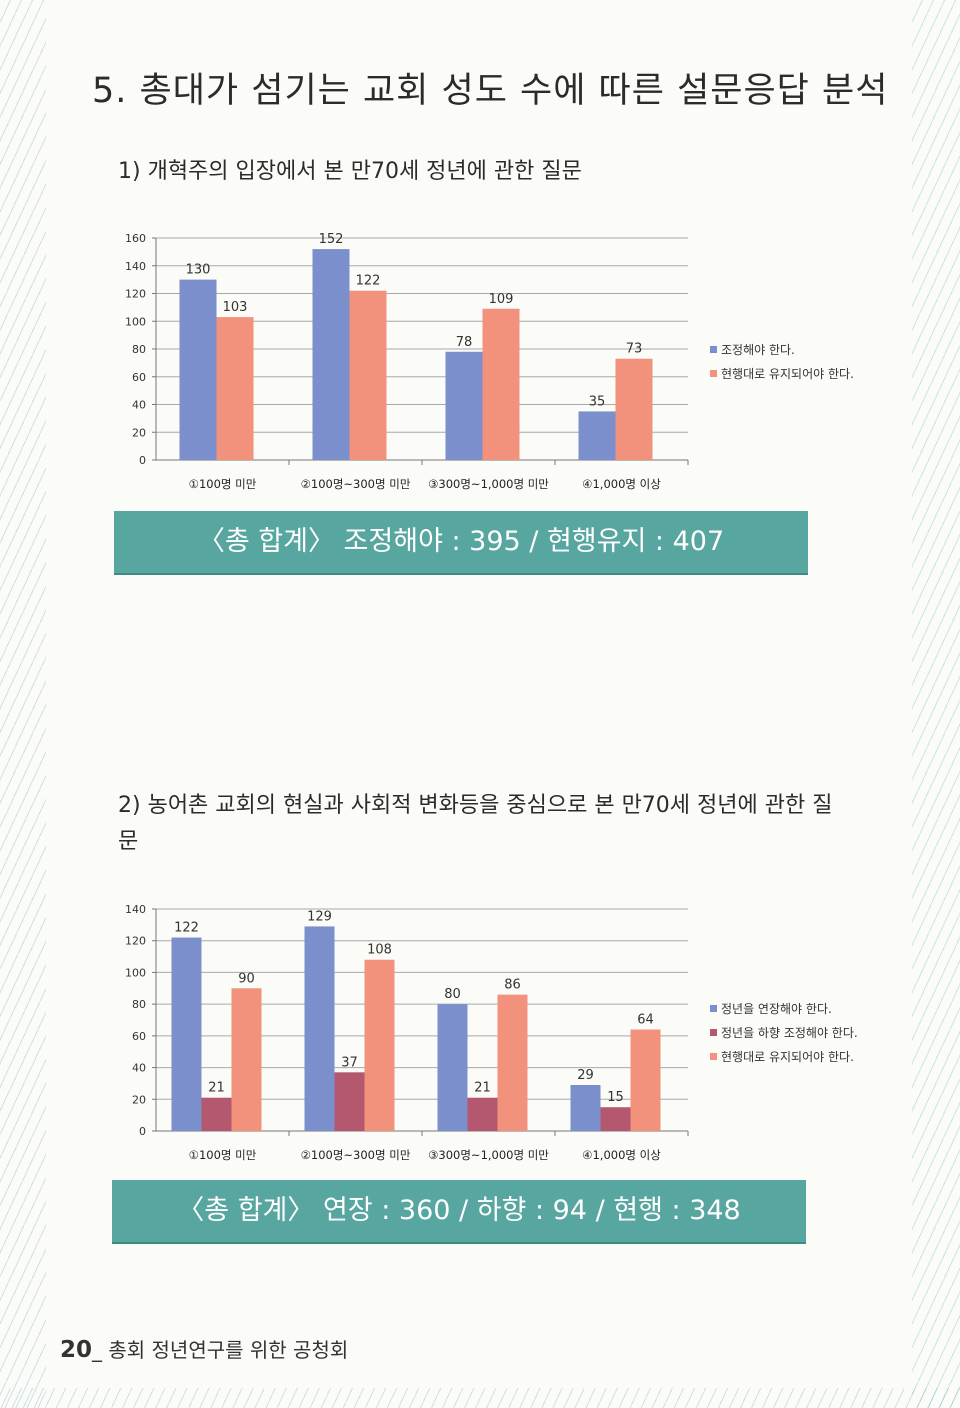 The width and height of the screenshot is (960, 1408). Describe the element at coordinates (235, 307) in the screenshot. I see `data-label: 103` at that location.